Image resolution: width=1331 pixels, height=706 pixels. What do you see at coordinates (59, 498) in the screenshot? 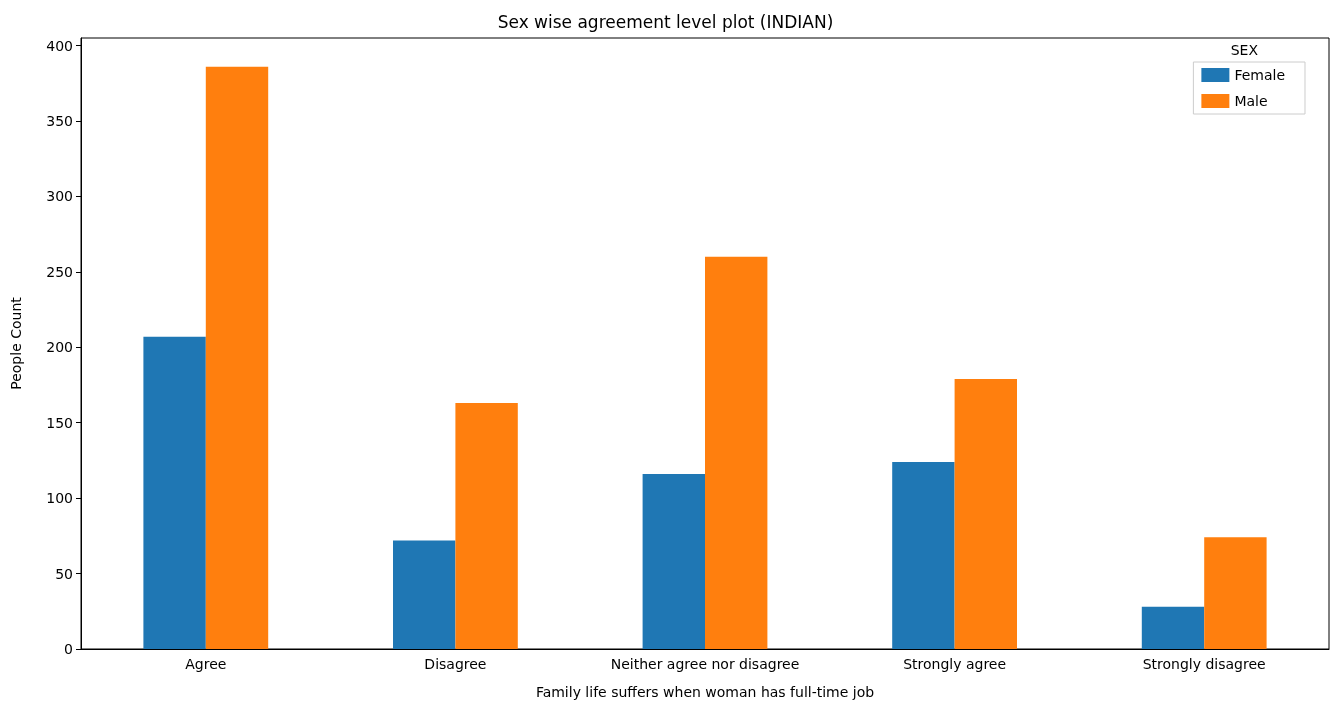
I see `y-tick-label: 100` at bounding box center [59, 498].